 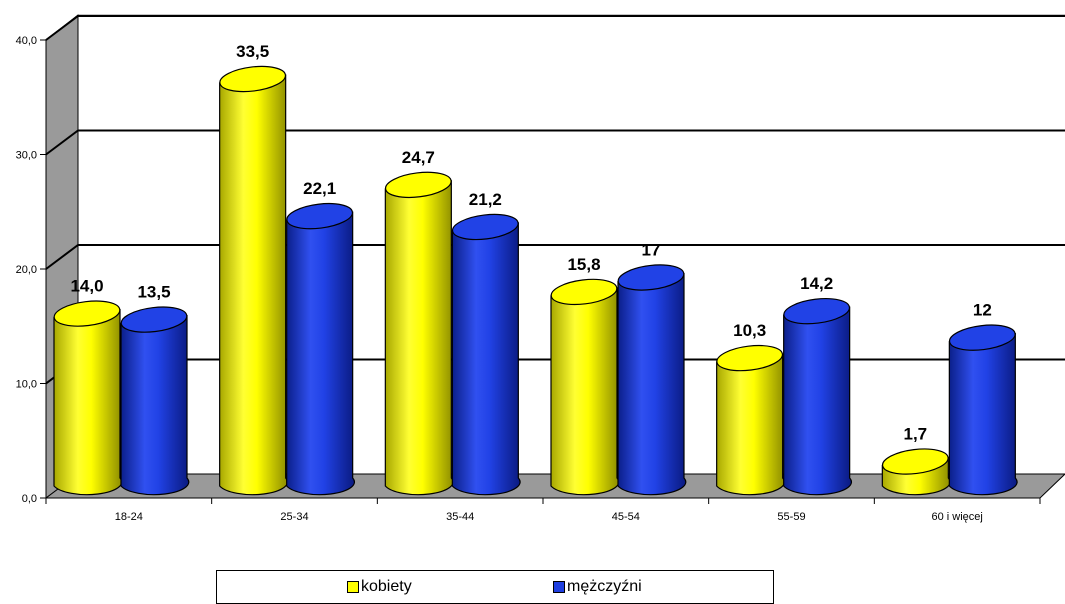 I want to click on data-label-mezczyzni-3: 17, so click(x=651, y=249).